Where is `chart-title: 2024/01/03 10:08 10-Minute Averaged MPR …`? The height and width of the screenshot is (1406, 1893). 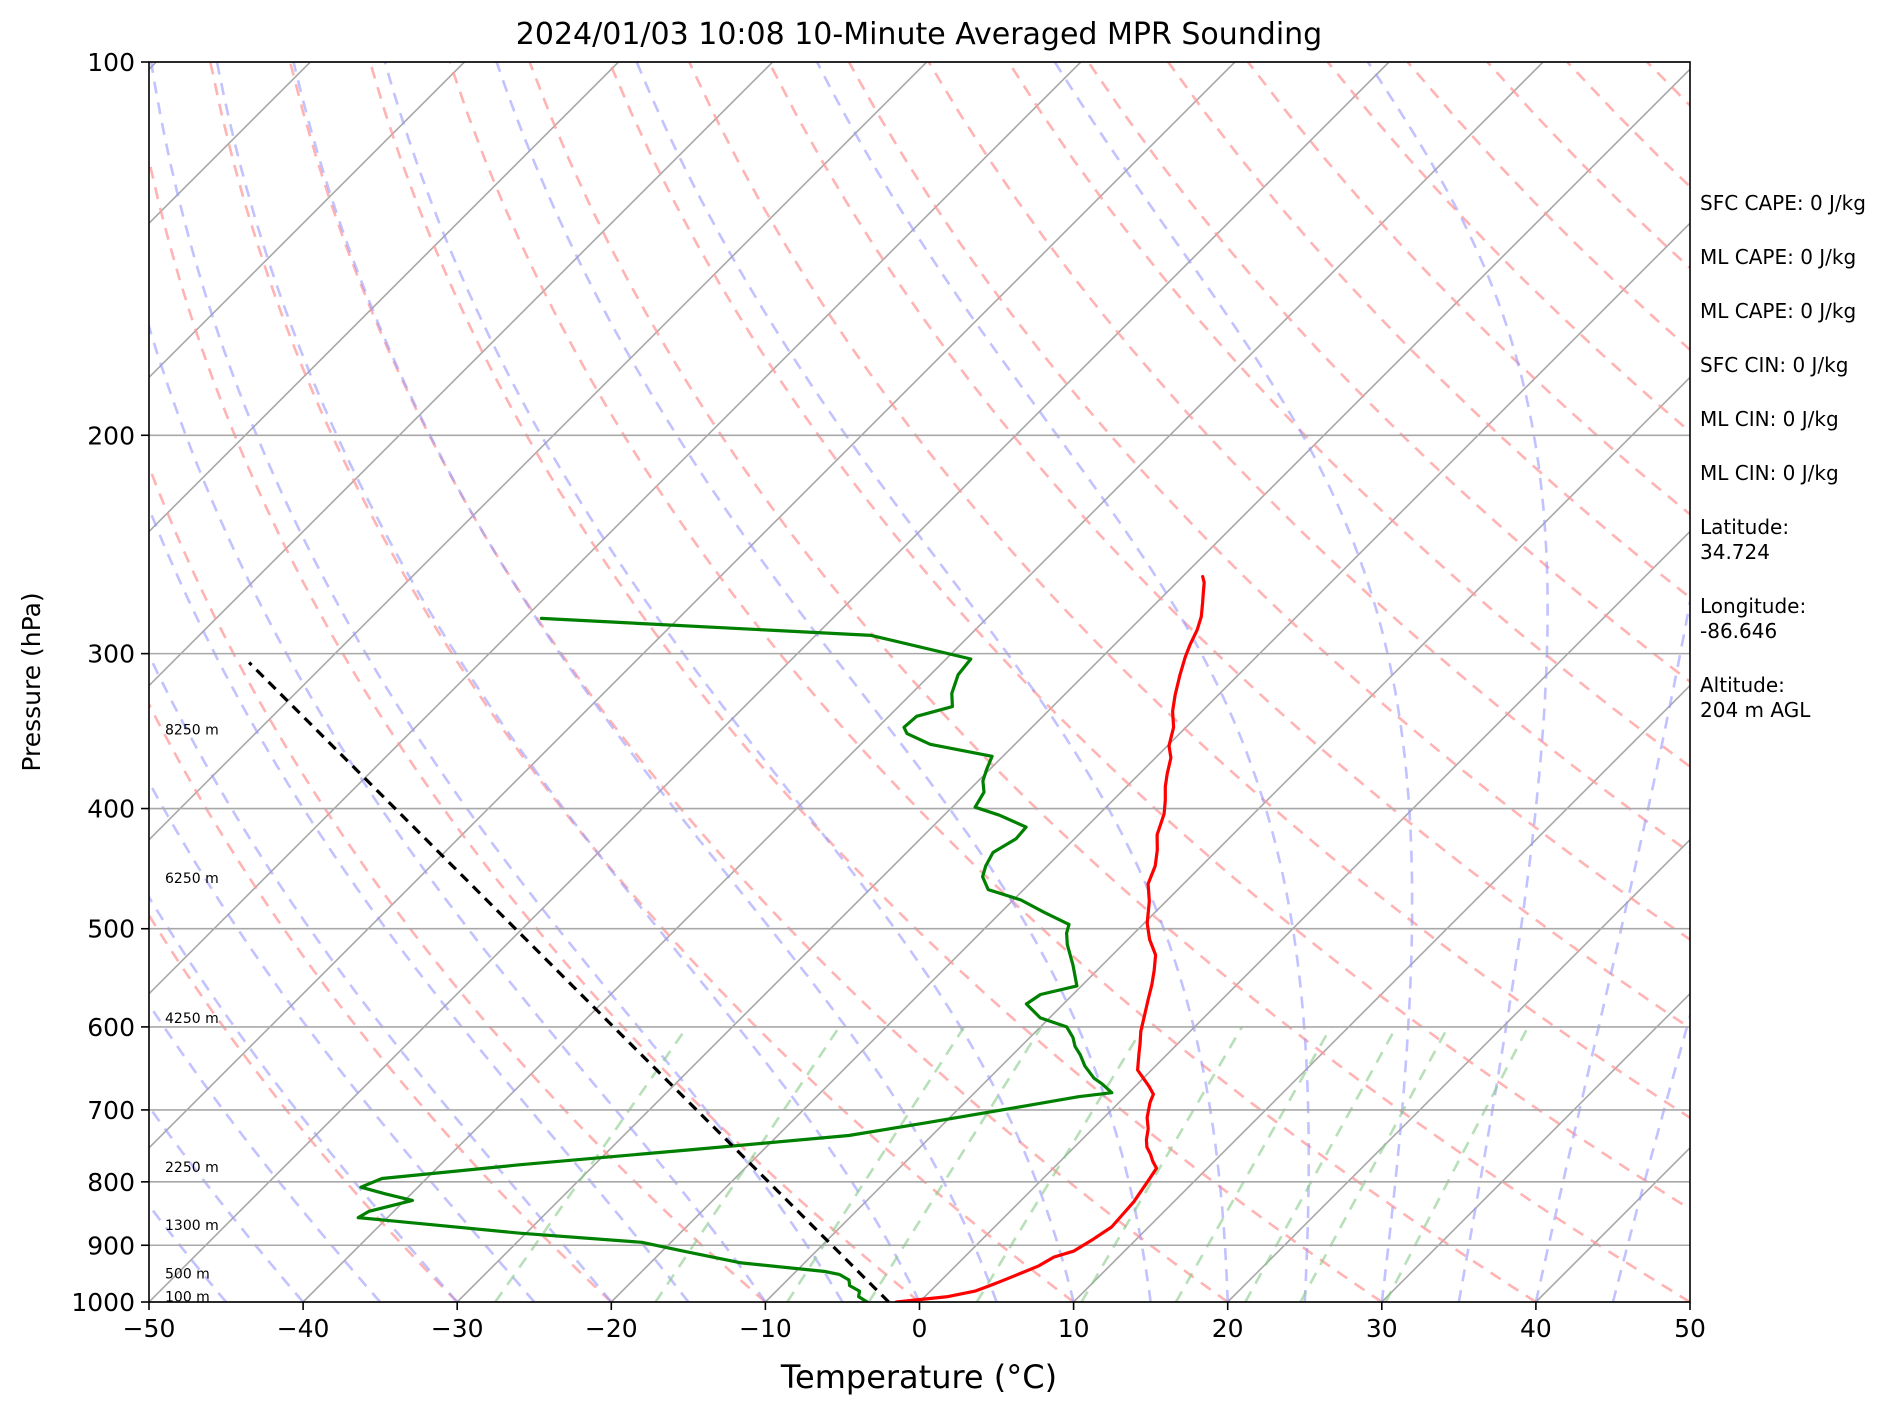 chart-title: 2024/01/03 10:08 10-Minute Averaged MPR … is located at coordinates (919, 34).